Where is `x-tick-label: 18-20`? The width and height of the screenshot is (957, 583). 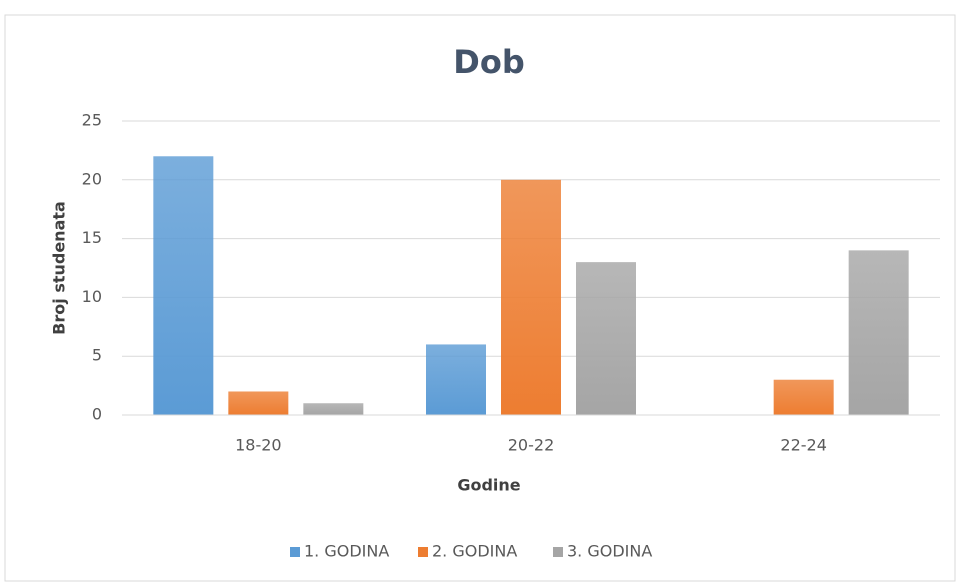 x-tick-label: 18-20 is located at coordinates (258, 445).